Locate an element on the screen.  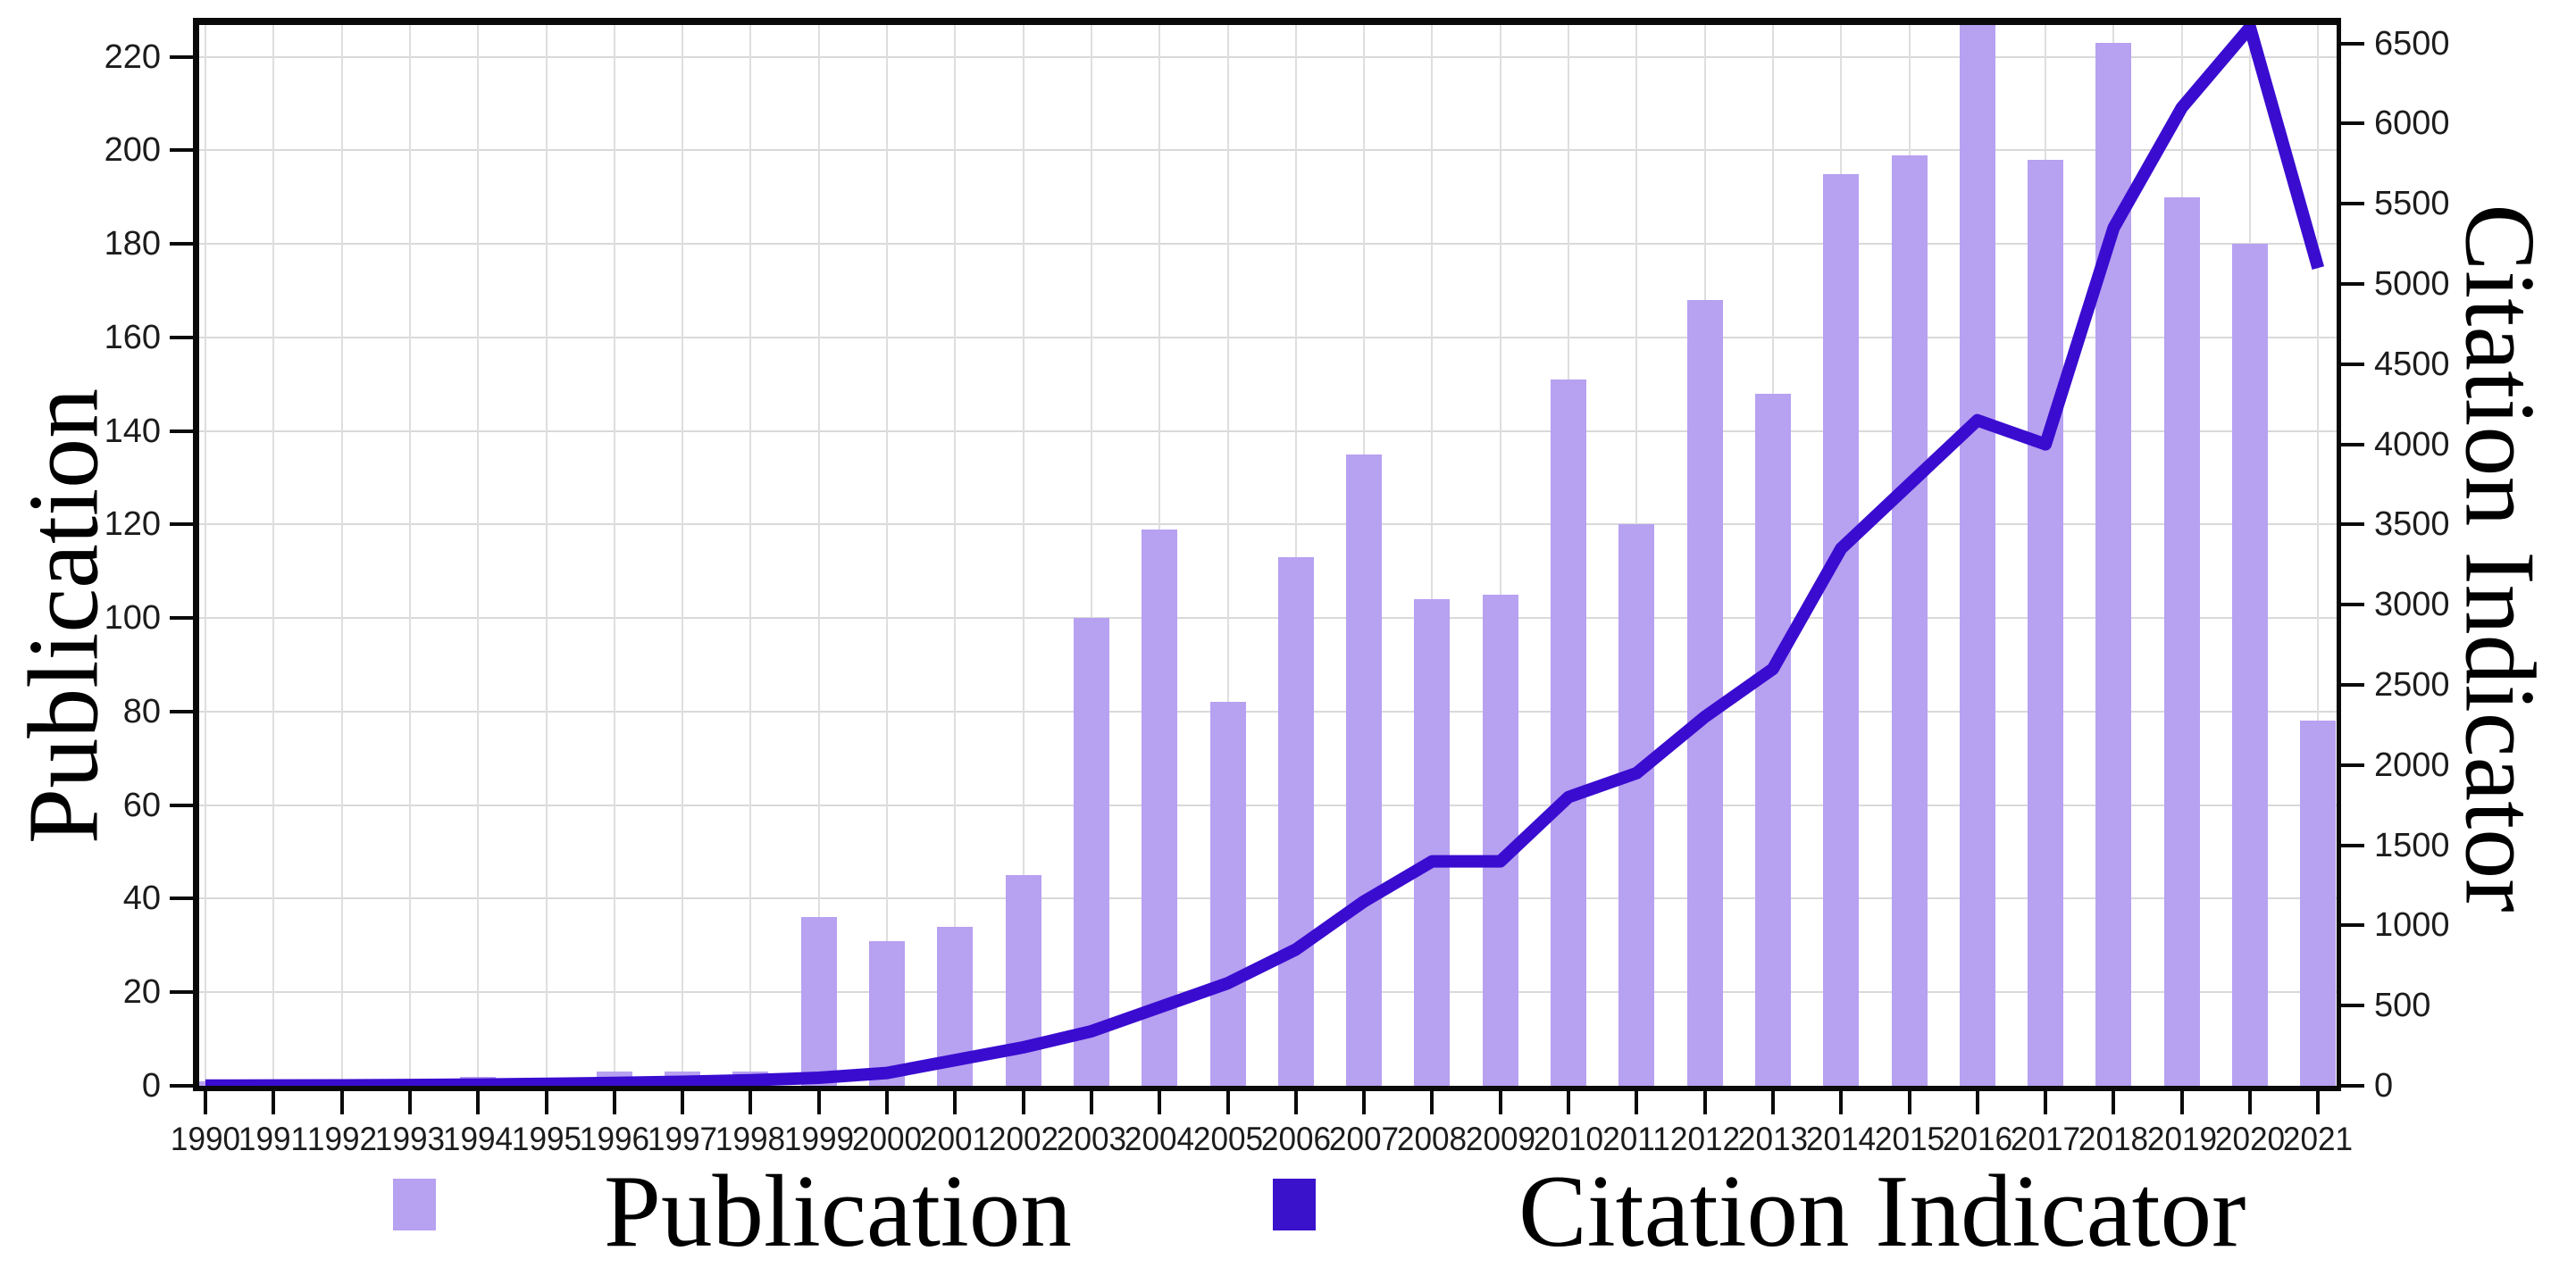
left-tick-label: 220 is located at coordinates (133, 57).